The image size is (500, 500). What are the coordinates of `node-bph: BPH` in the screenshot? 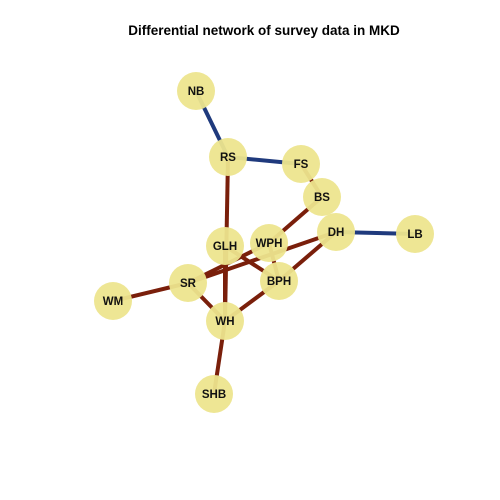 It's located at (279, 281).